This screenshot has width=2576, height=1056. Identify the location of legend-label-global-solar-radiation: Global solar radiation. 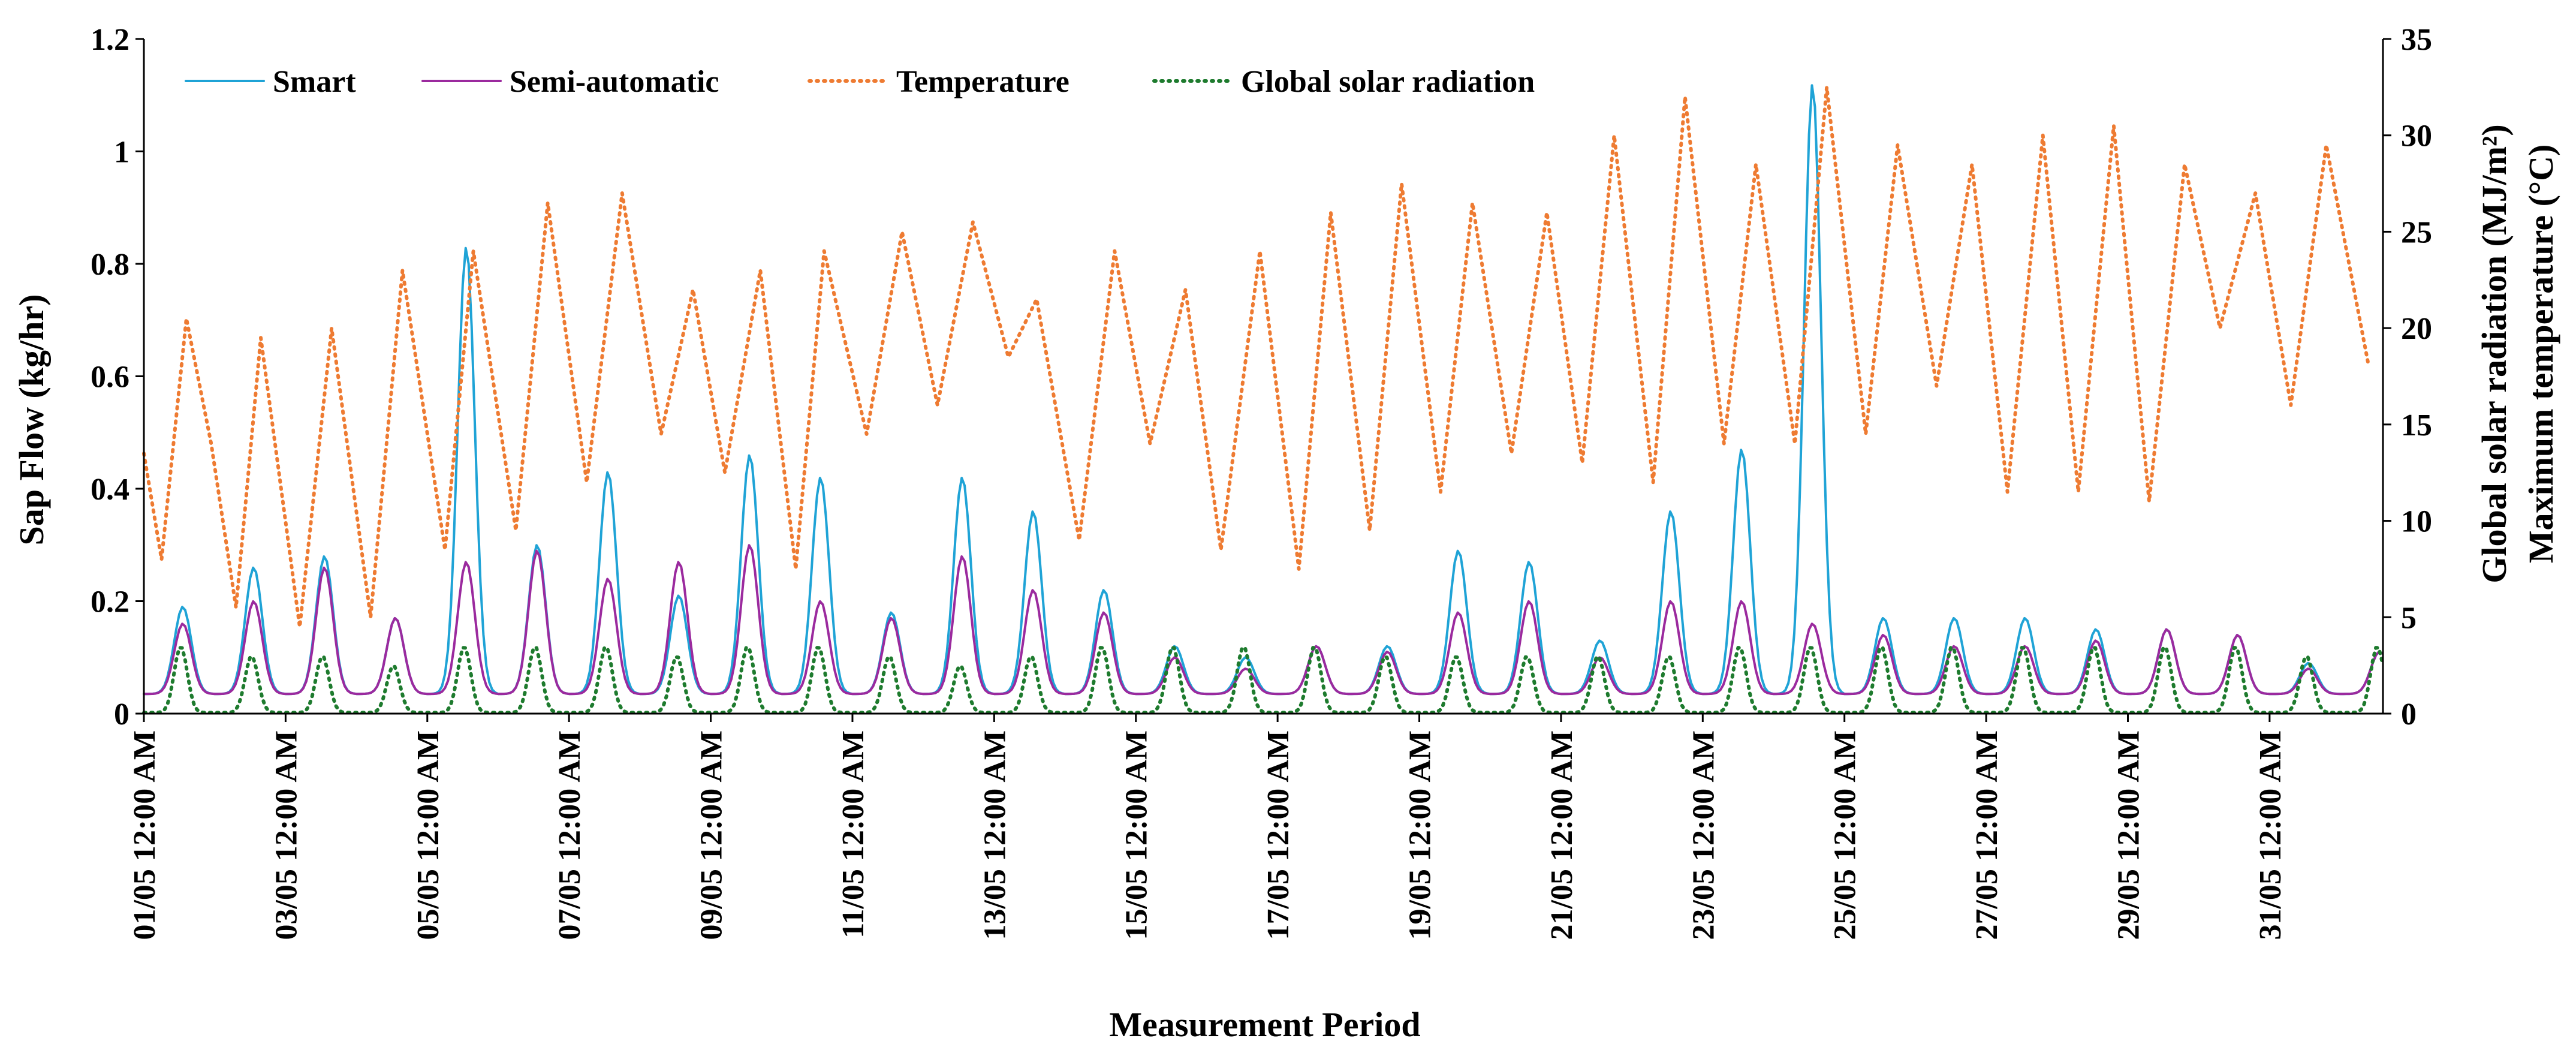
(1388, 82).